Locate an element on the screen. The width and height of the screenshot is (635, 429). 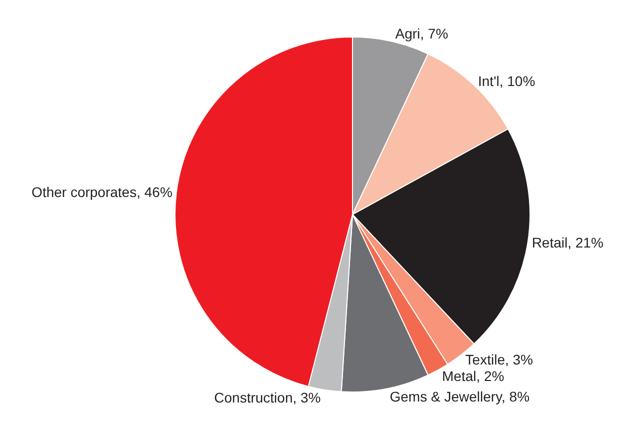
slice-label: Retail, 21% is located at coordinates (568, 242).